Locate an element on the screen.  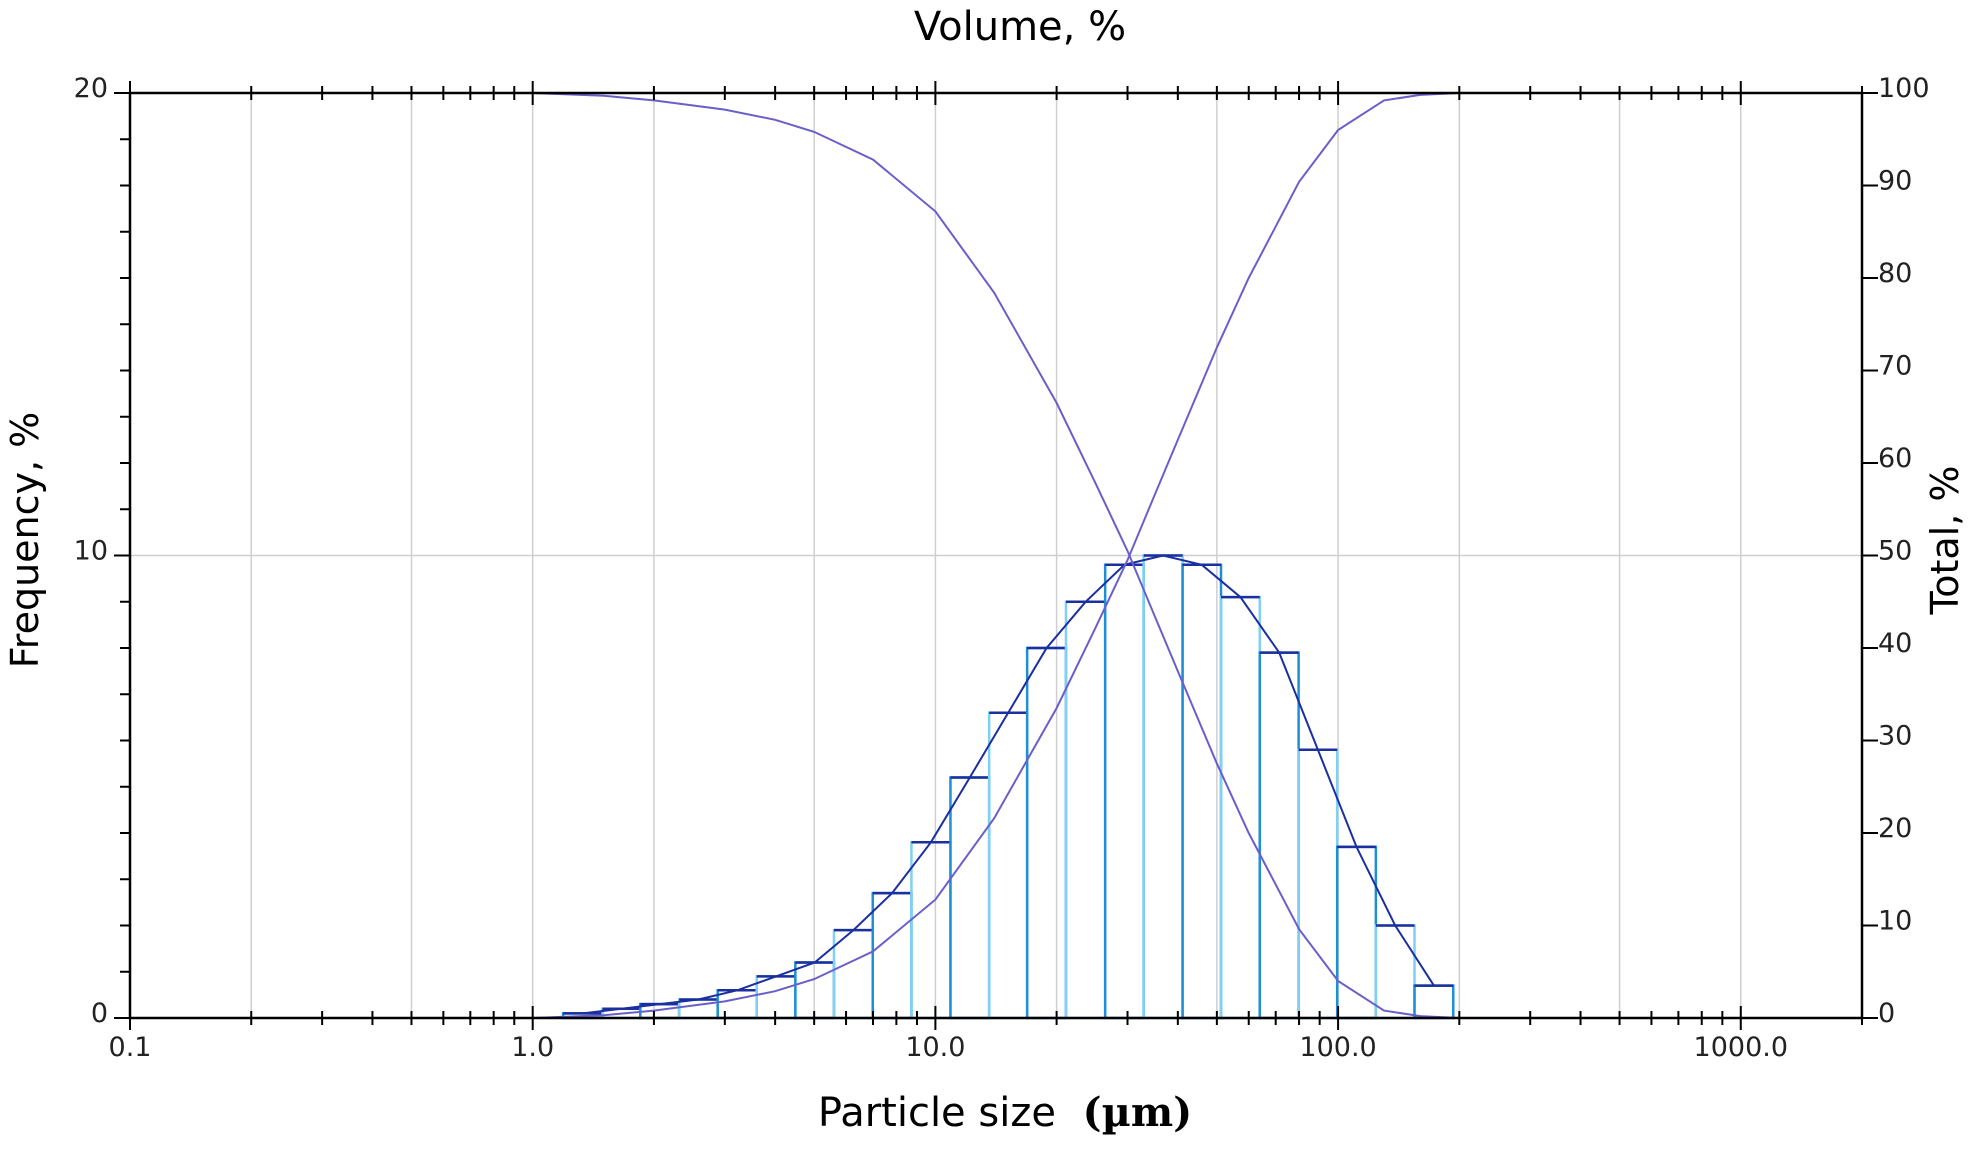
y-right-tick-label: 70 is located at coordinates (1895, 366).